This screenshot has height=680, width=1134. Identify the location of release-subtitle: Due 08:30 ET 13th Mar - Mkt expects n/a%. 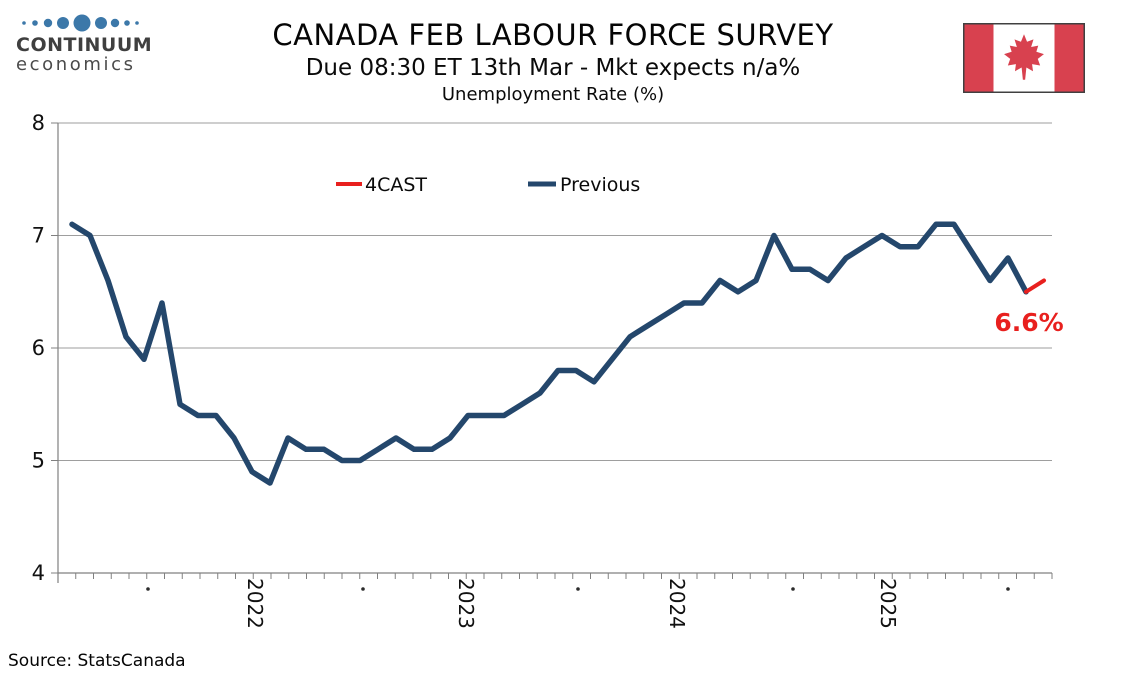
(553, 68).